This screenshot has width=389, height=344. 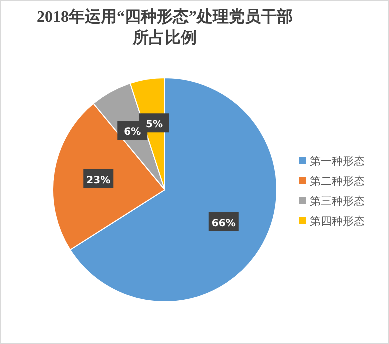 What do you see at coordinates (337, 221) in the screenshot?
I see `legend-label: 第四种形态` at bounding box center [337, 221].